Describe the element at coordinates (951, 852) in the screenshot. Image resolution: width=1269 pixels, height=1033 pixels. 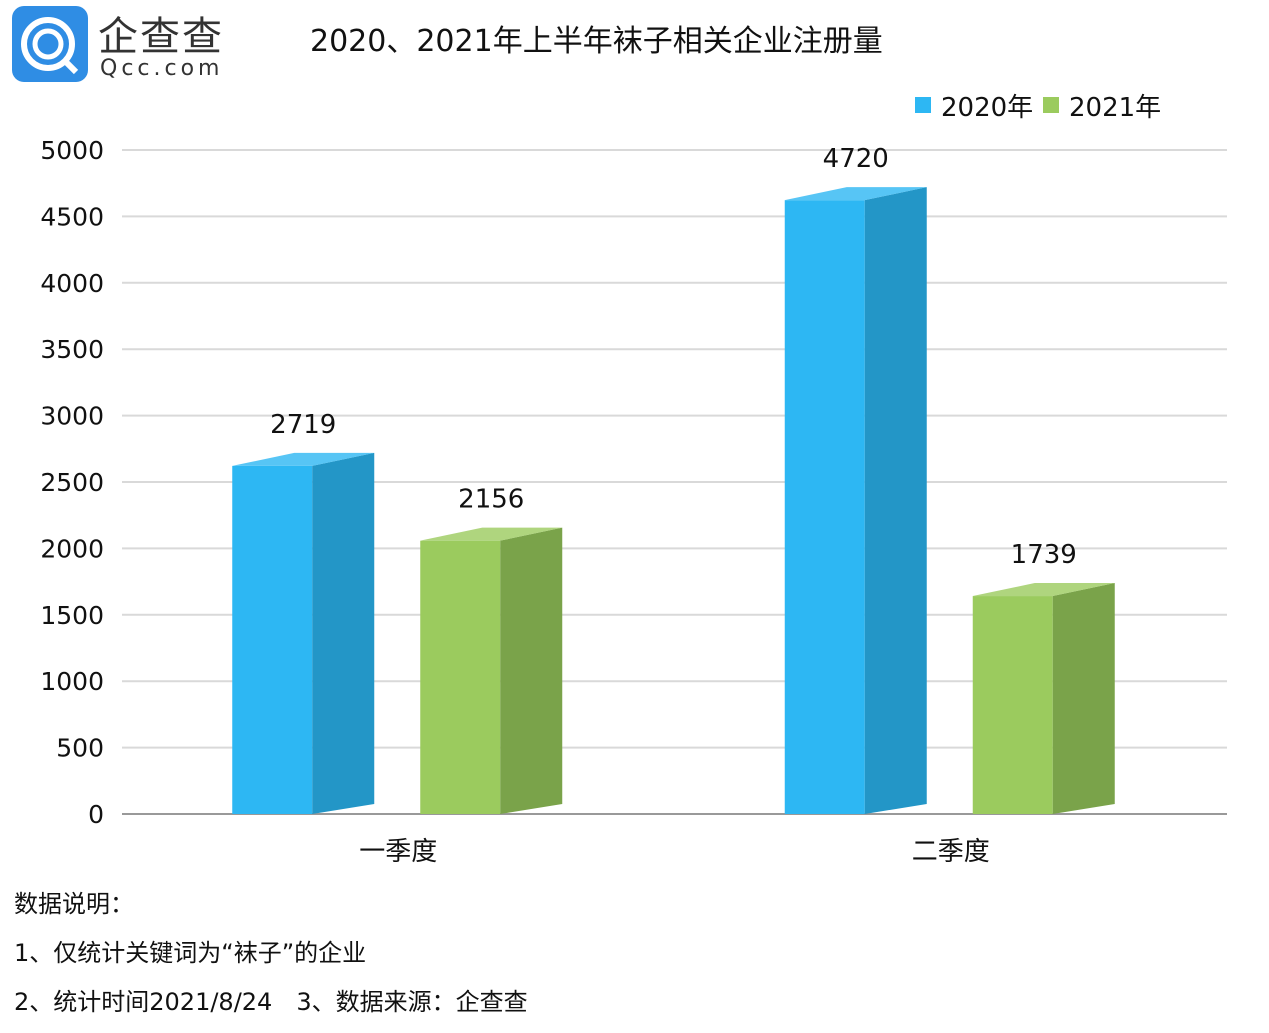
I see `x-tick-label: 二季度` at that location.